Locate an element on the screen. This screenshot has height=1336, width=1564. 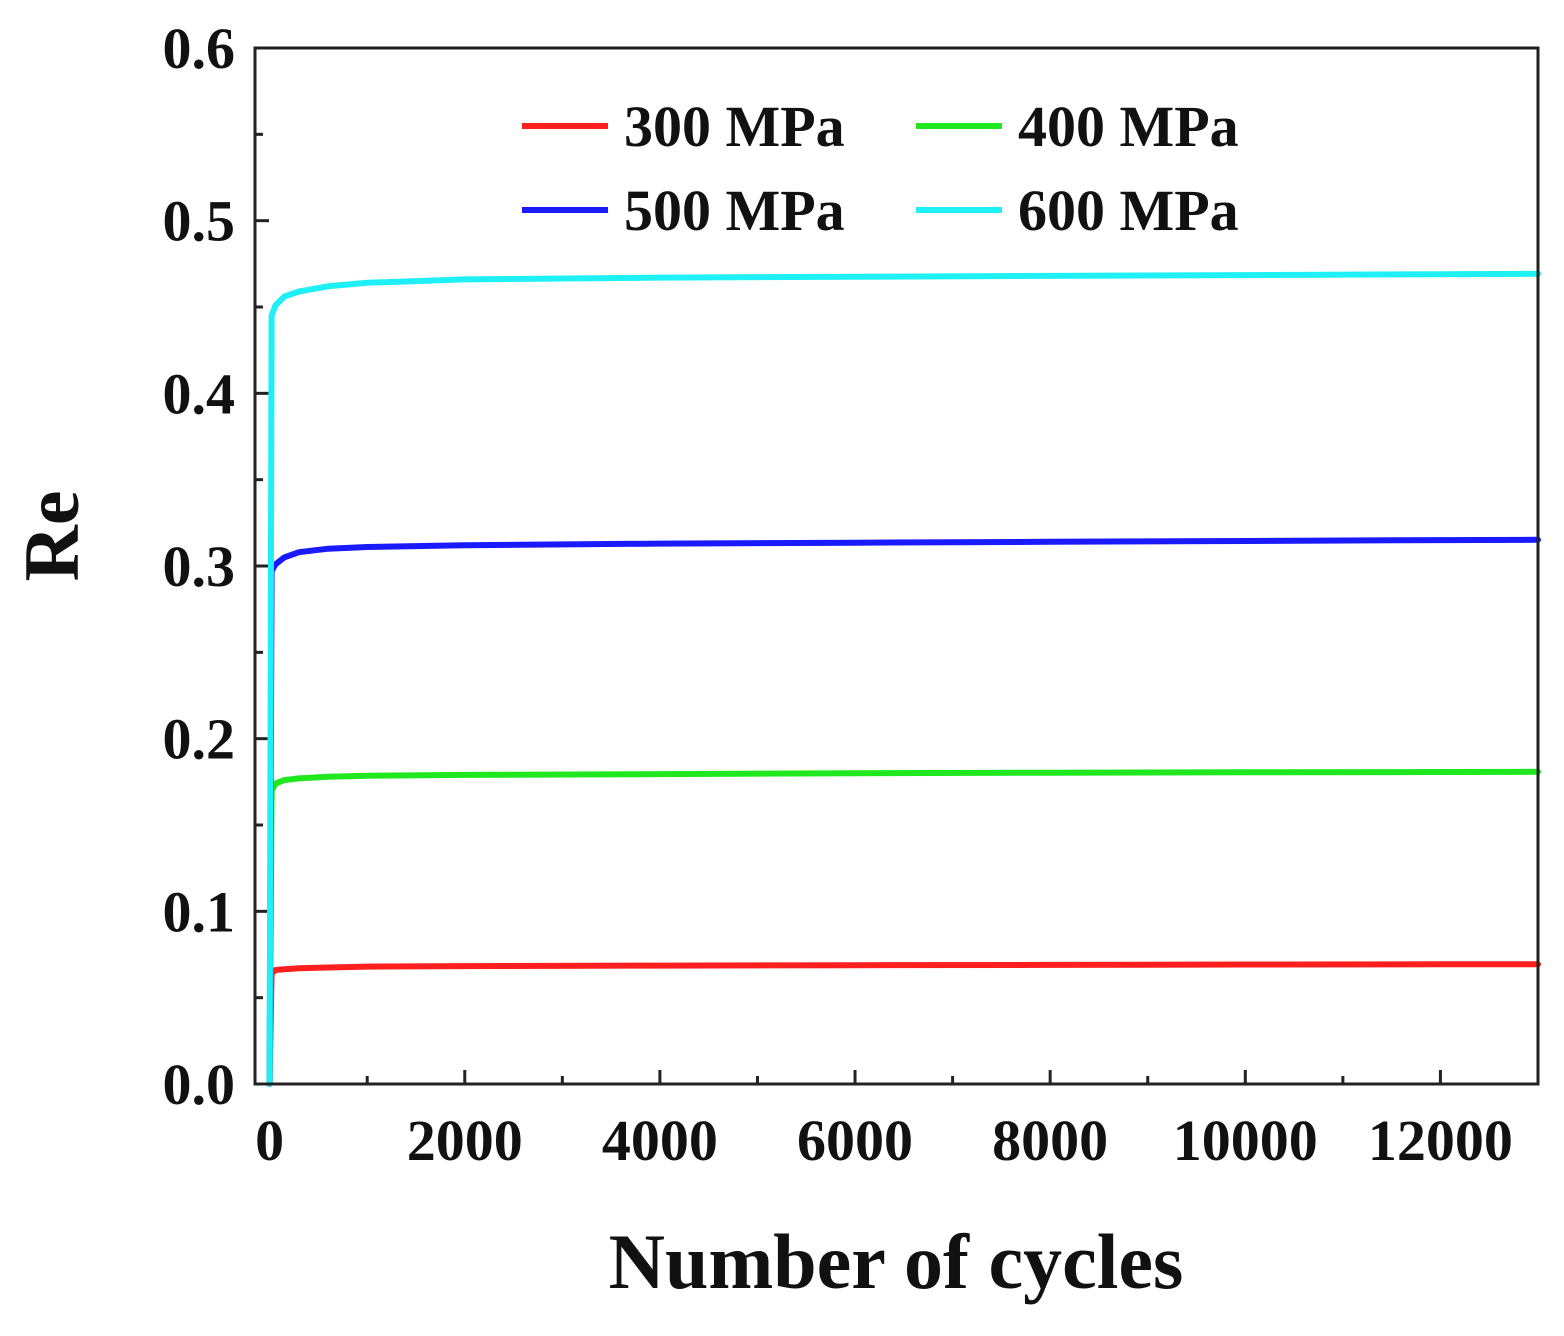
y-tick-label: 0.6 is located at coordinates (199, 48).